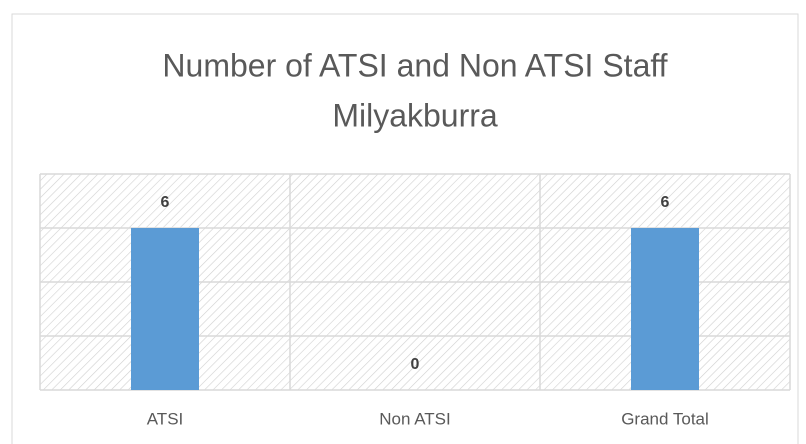 This screenshot has height=444, width=806. I want to click on x-tick-label: Grand Total, so click(665, 418).